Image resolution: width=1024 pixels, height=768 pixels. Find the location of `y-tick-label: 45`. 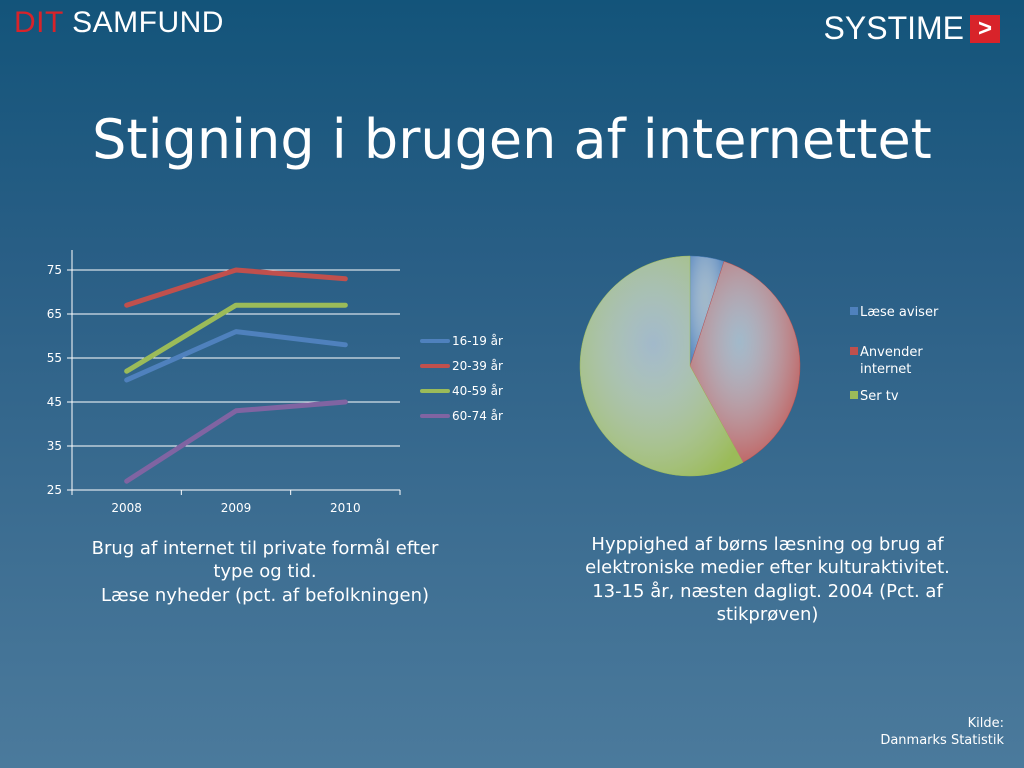

y-tick-label: 45 is located at coordinates (54, 402).